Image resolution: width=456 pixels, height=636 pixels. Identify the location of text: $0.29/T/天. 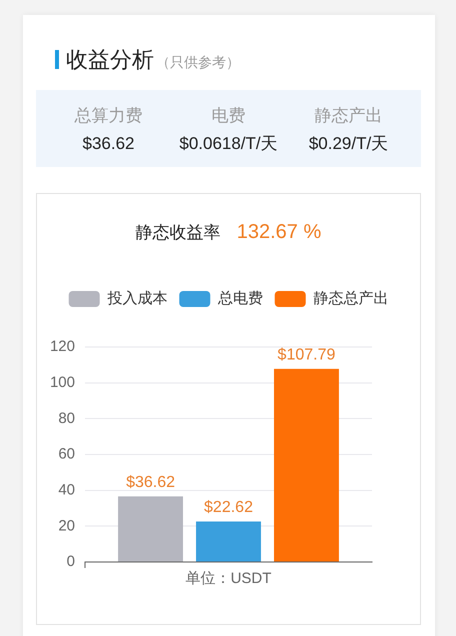
(349, 144).